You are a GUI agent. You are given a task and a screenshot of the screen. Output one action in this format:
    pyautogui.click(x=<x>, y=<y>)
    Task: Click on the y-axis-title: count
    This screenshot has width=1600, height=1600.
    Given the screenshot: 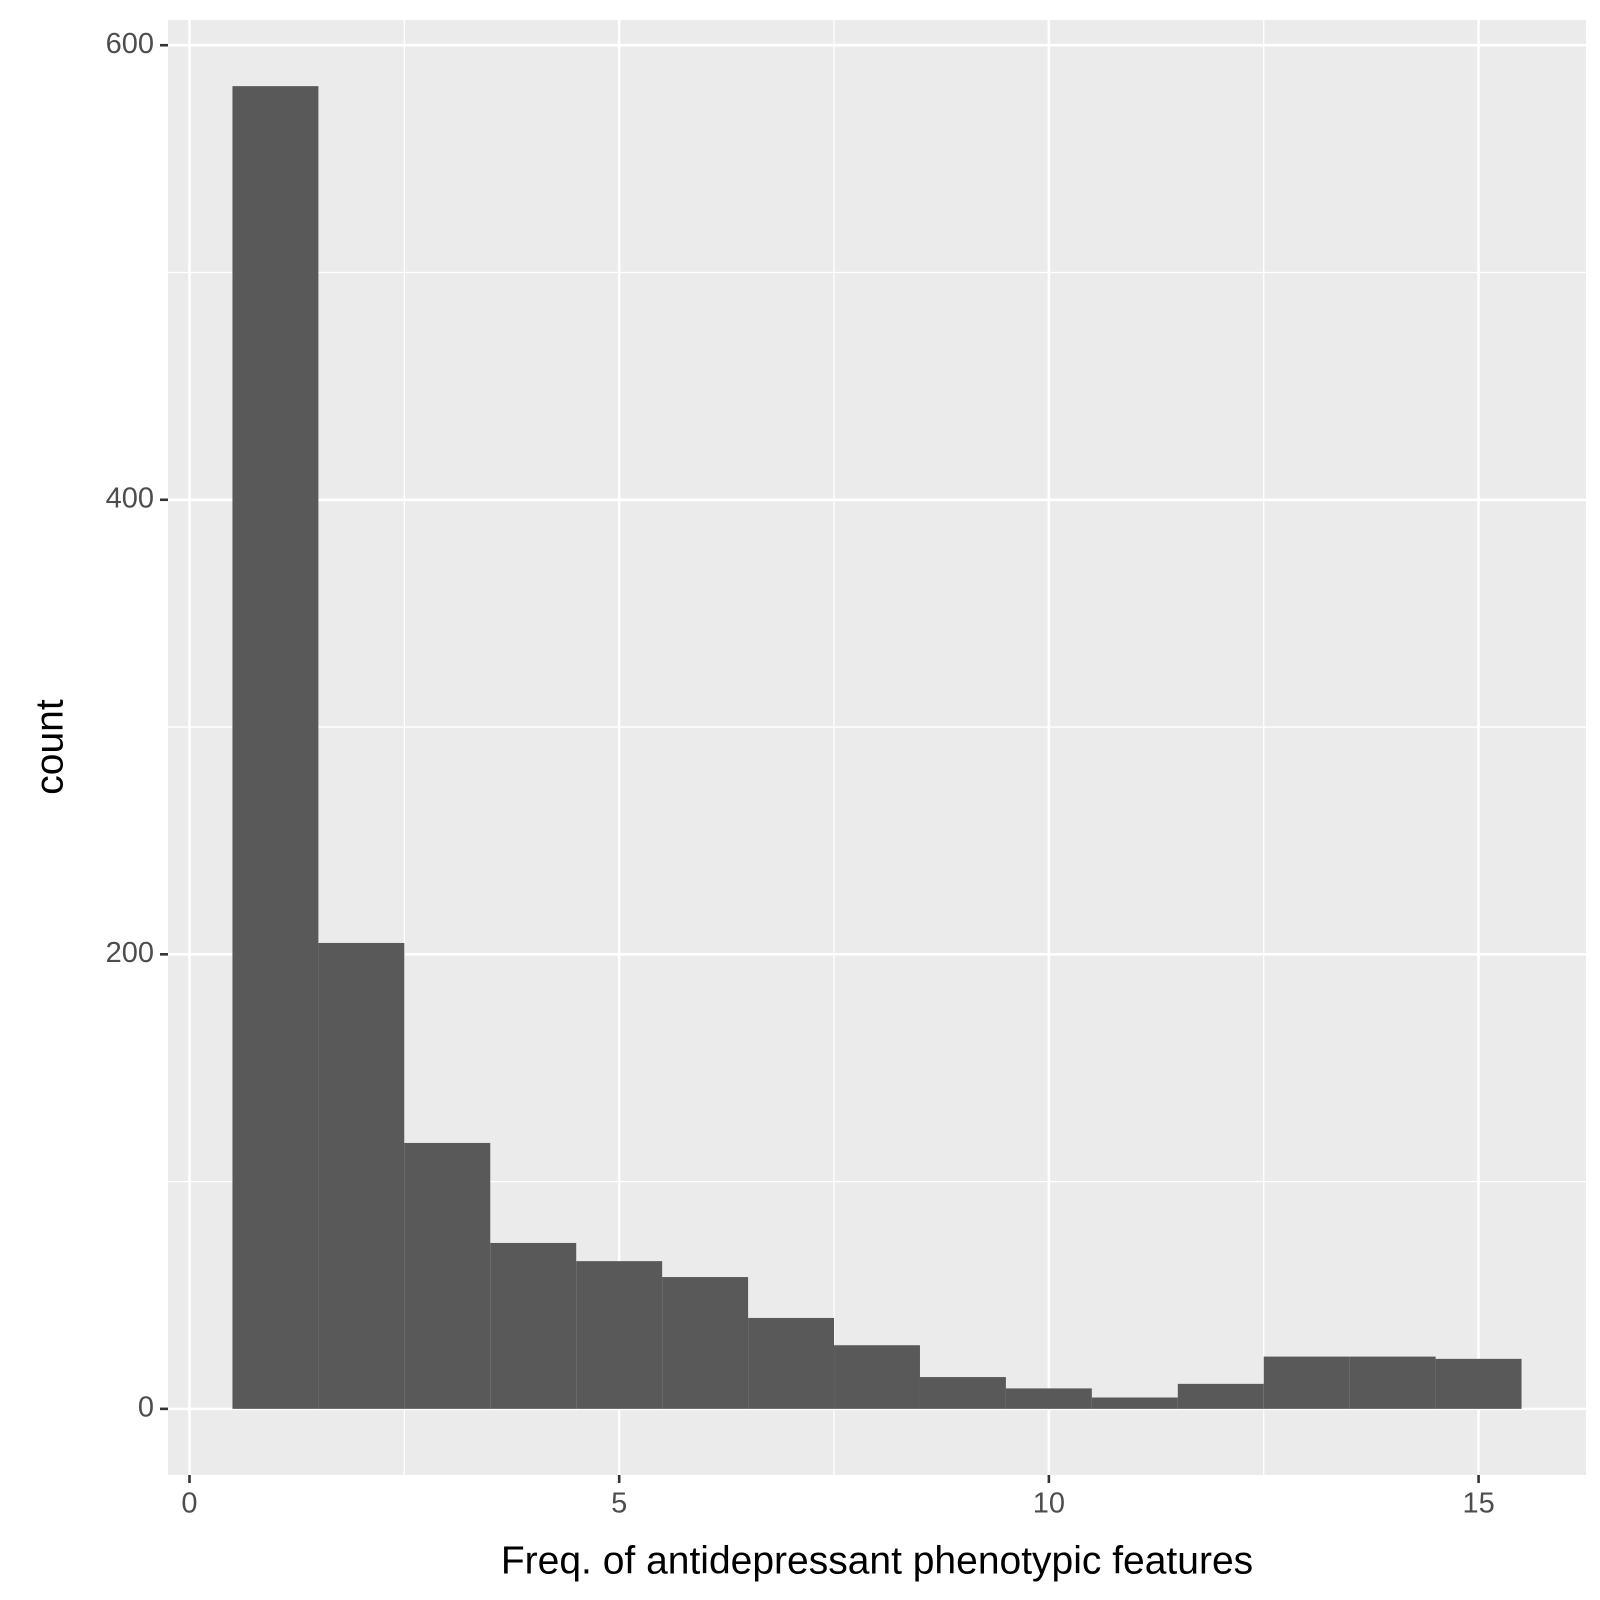 What is the action you would take?
    pyautogui.click(x=49, y=747)
    